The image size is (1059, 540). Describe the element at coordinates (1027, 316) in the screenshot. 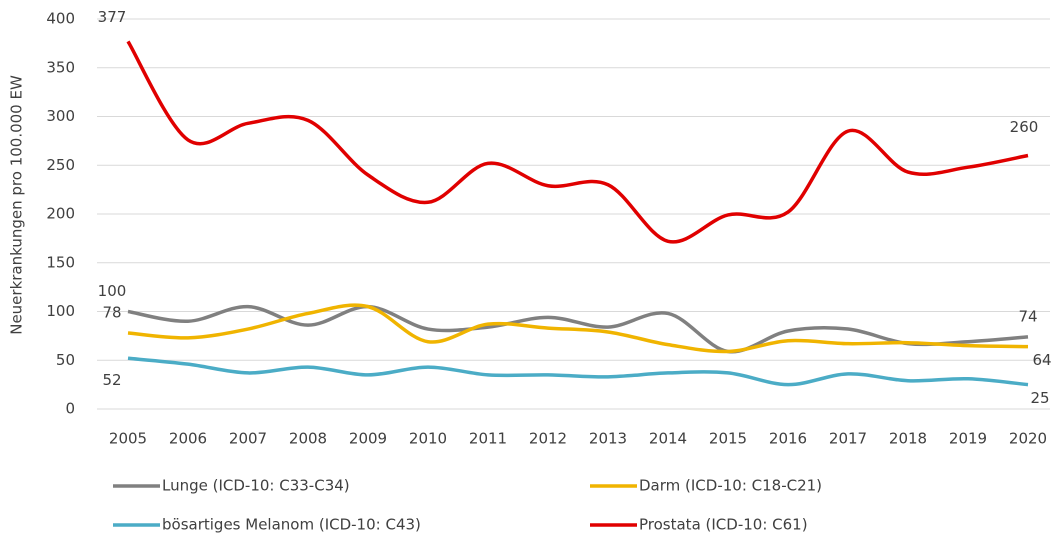

I see `data-label: 74` at that location.